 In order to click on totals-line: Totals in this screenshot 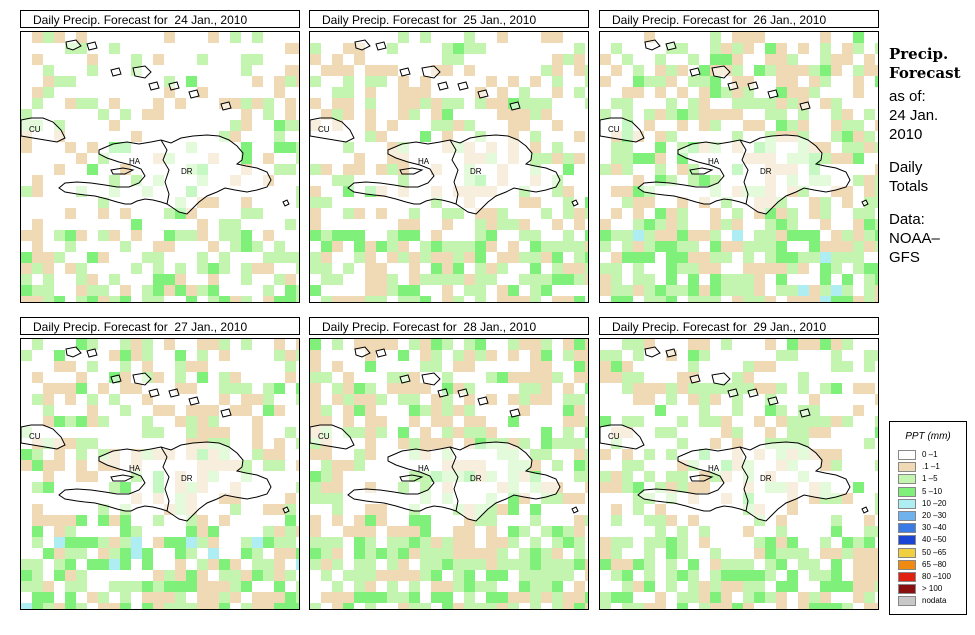, I will do `click(909, 186)`.